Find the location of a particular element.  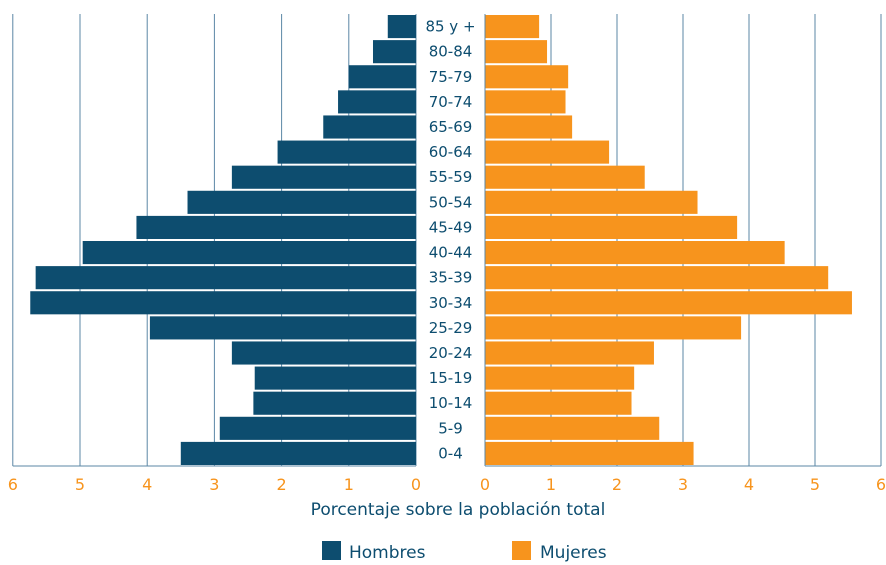

age-label: 5-9 is located at coordinates (450, 428).